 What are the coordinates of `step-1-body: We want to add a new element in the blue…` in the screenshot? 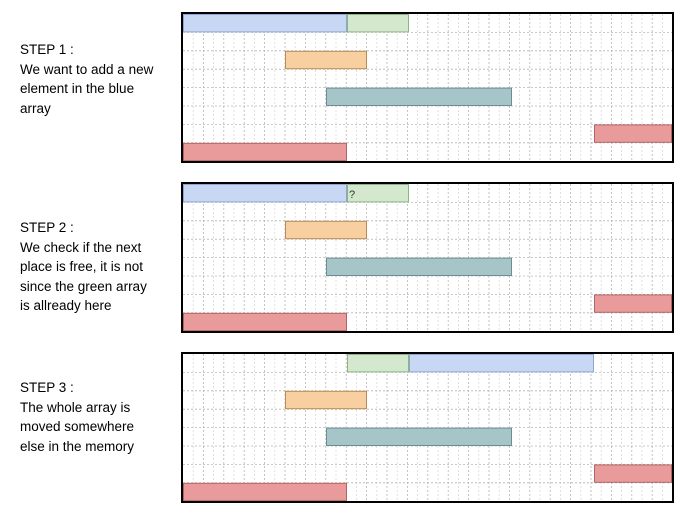 It's located at (87, 88).